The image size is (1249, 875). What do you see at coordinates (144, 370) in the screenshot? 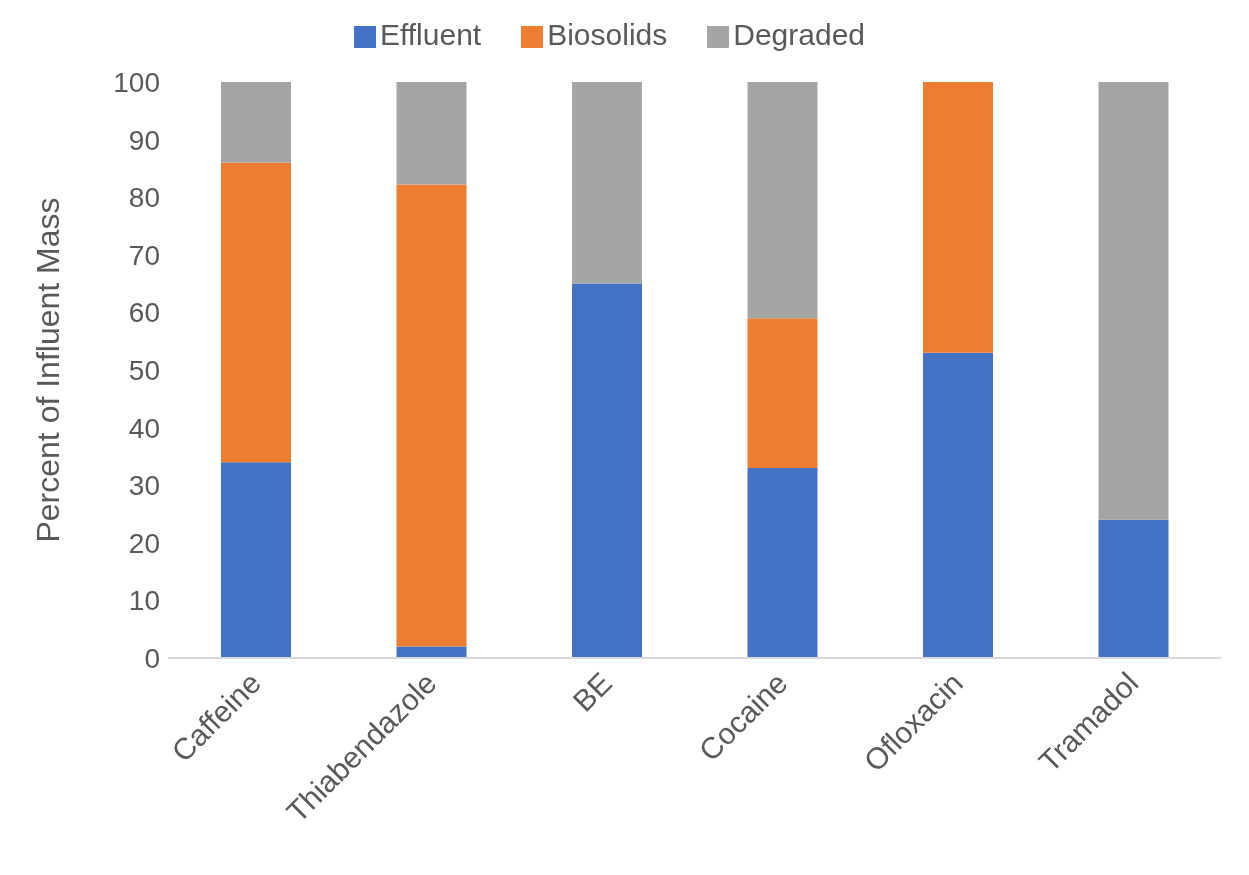
I see `y-tick-label: 50` at bounding box center [144, 370].